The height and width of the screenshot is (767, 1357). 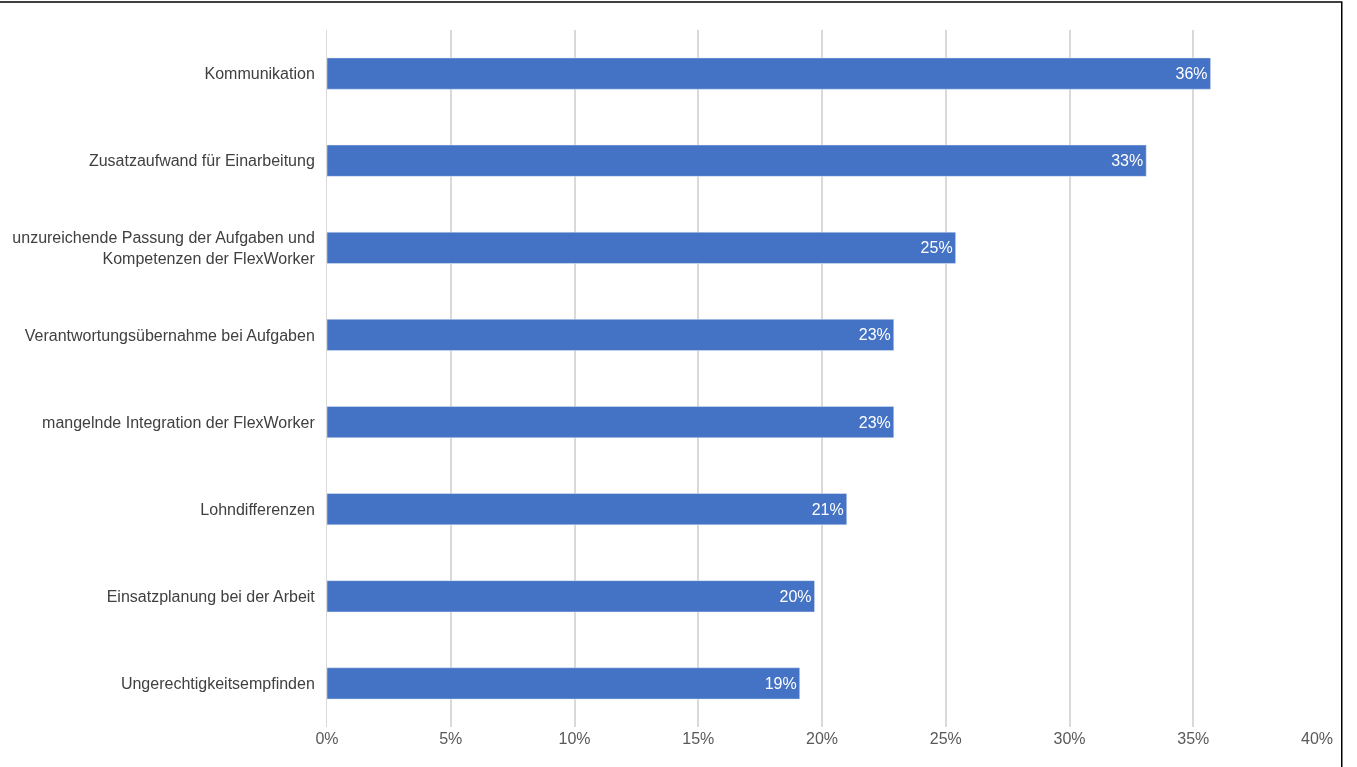 What do you see at coordinates (780, 683) in the screenshot?
I see `data-label: 19%` at bounding box center [780, 683].